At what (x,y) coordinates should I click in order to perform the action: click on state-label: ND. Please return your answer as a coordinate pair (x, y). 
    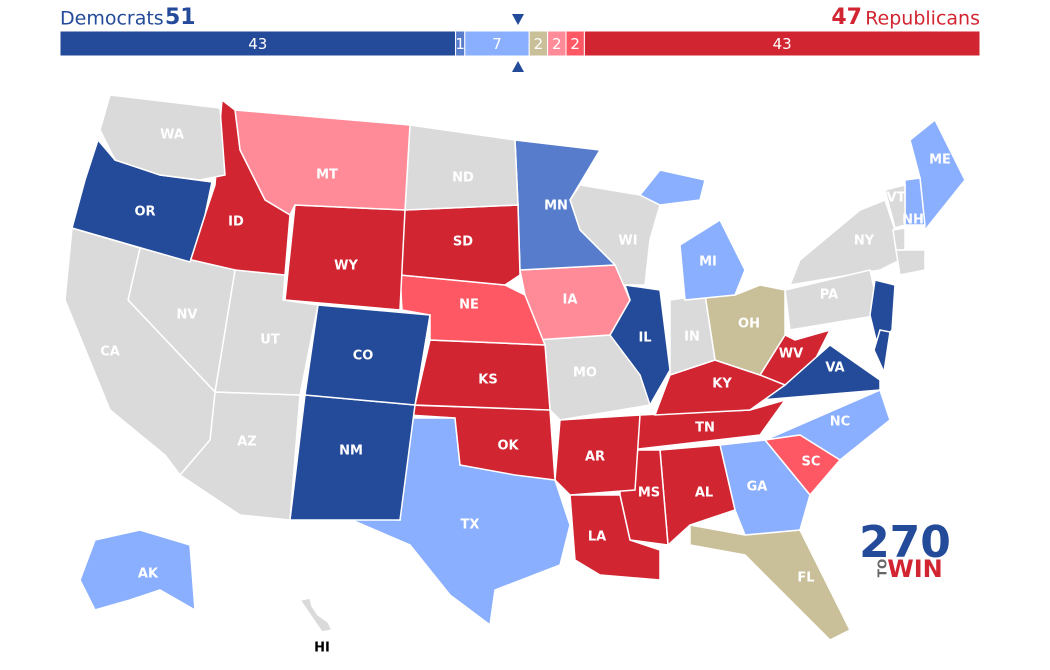
    Looking at the image, I should click on (463, 178).